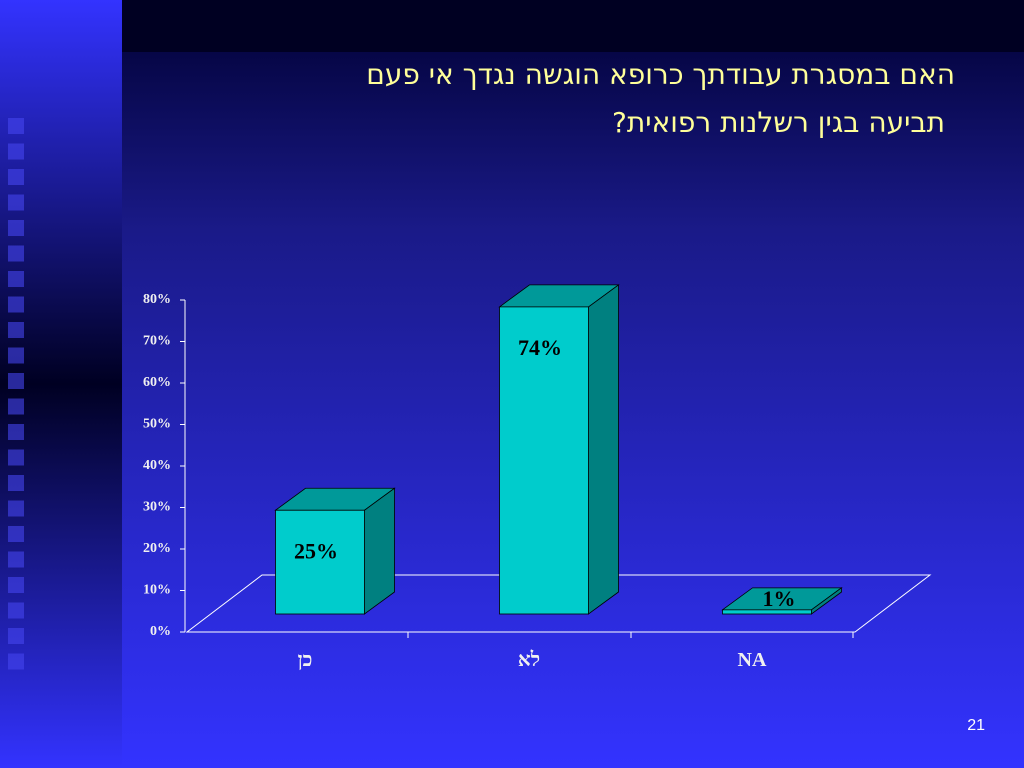 The width and height of the screenshot is (1024, 768). I want to click on y-tick-label: 60%, so click(157, 382).